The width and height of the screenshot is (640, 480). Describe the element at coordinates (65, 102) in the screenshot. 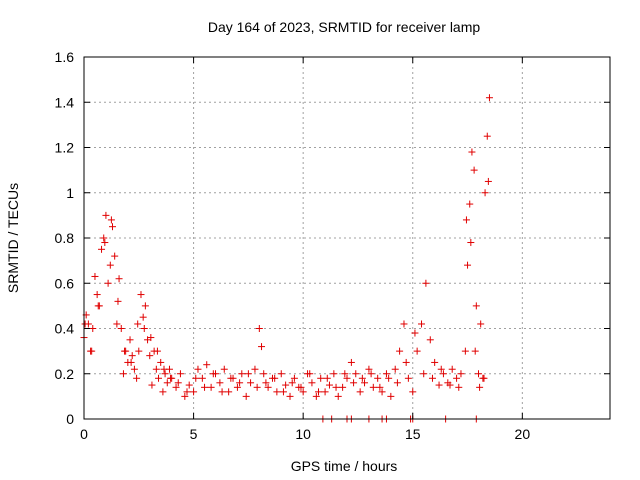

I see `y-tick-label: 1.4` at that location.